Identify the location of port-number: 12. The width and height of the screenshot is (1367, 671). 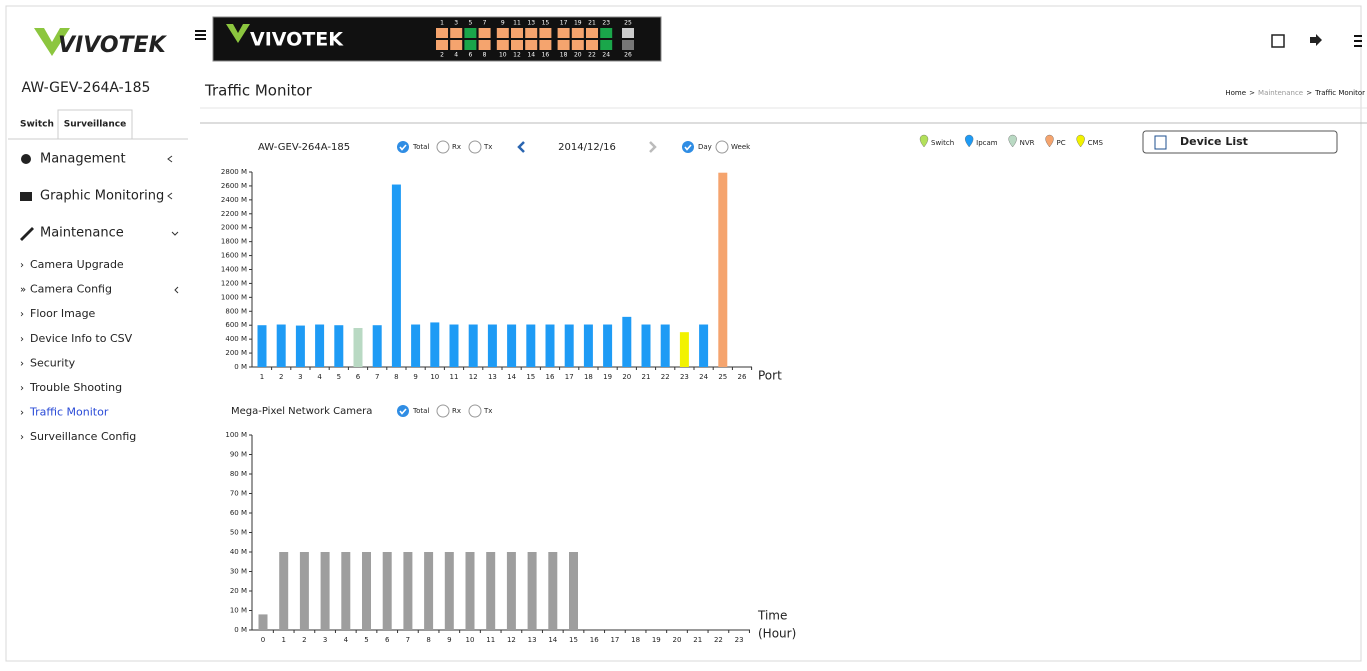
(517, 55).